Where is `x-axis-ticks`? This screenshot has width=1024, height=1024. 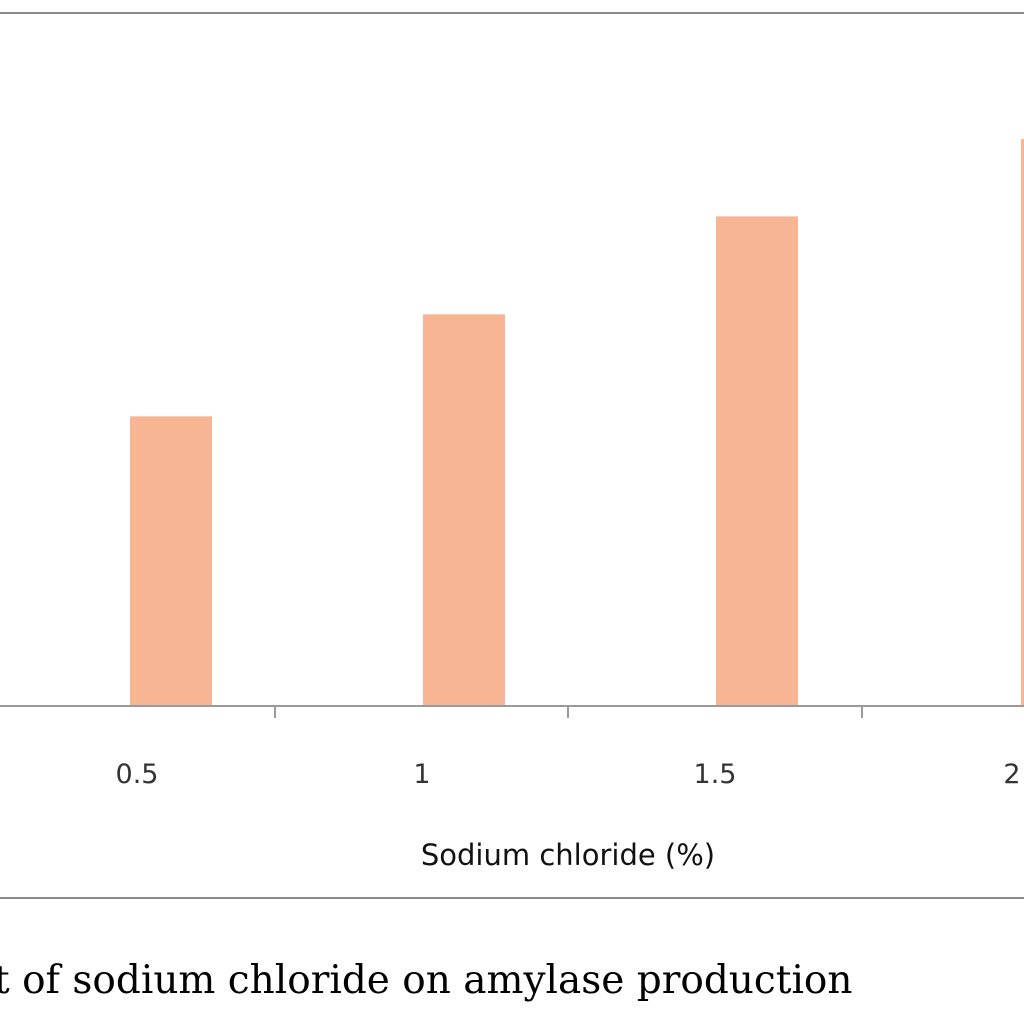 x-axis-ticks is located at coordinates (568, 712).